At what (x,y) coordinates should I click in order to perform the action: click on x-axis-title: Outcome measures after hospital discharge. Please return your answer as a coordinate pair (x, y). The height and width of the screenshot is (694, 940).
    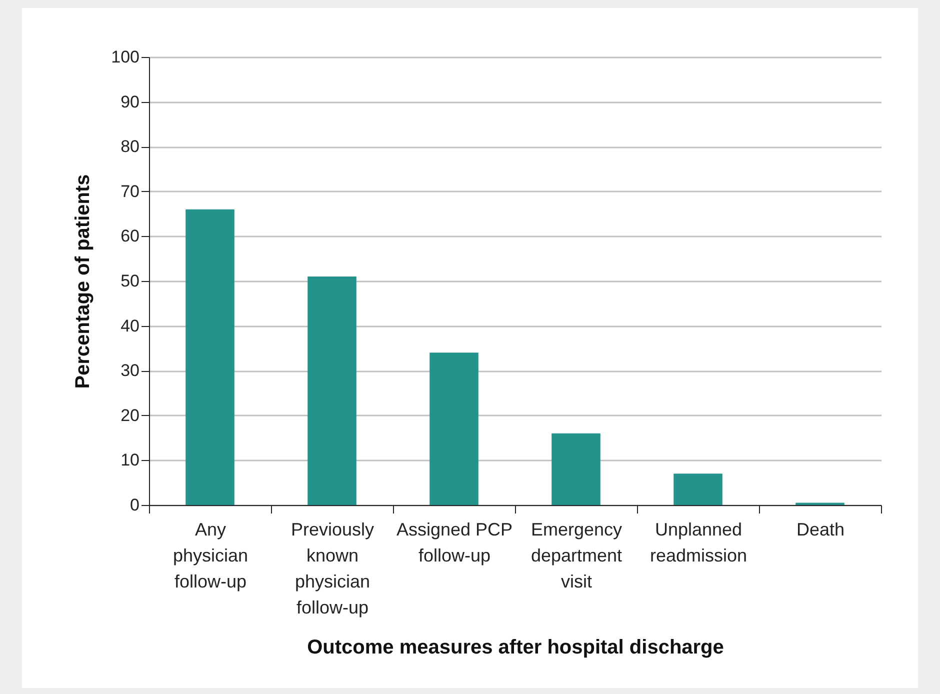
    Looking at the image, I should click on (515, 647).